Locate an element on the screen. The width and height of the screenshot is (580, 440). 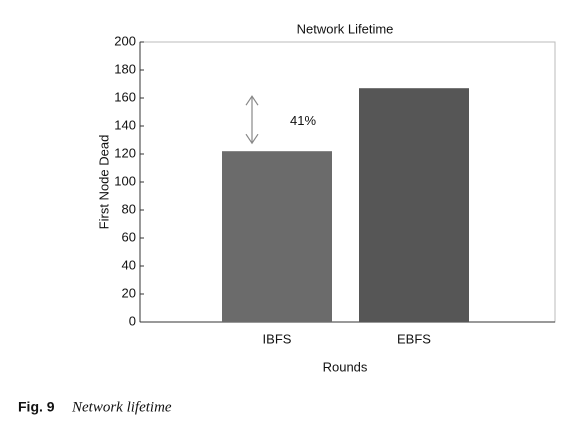
y-tick-label: 40 is located at coordinates (129, 264).